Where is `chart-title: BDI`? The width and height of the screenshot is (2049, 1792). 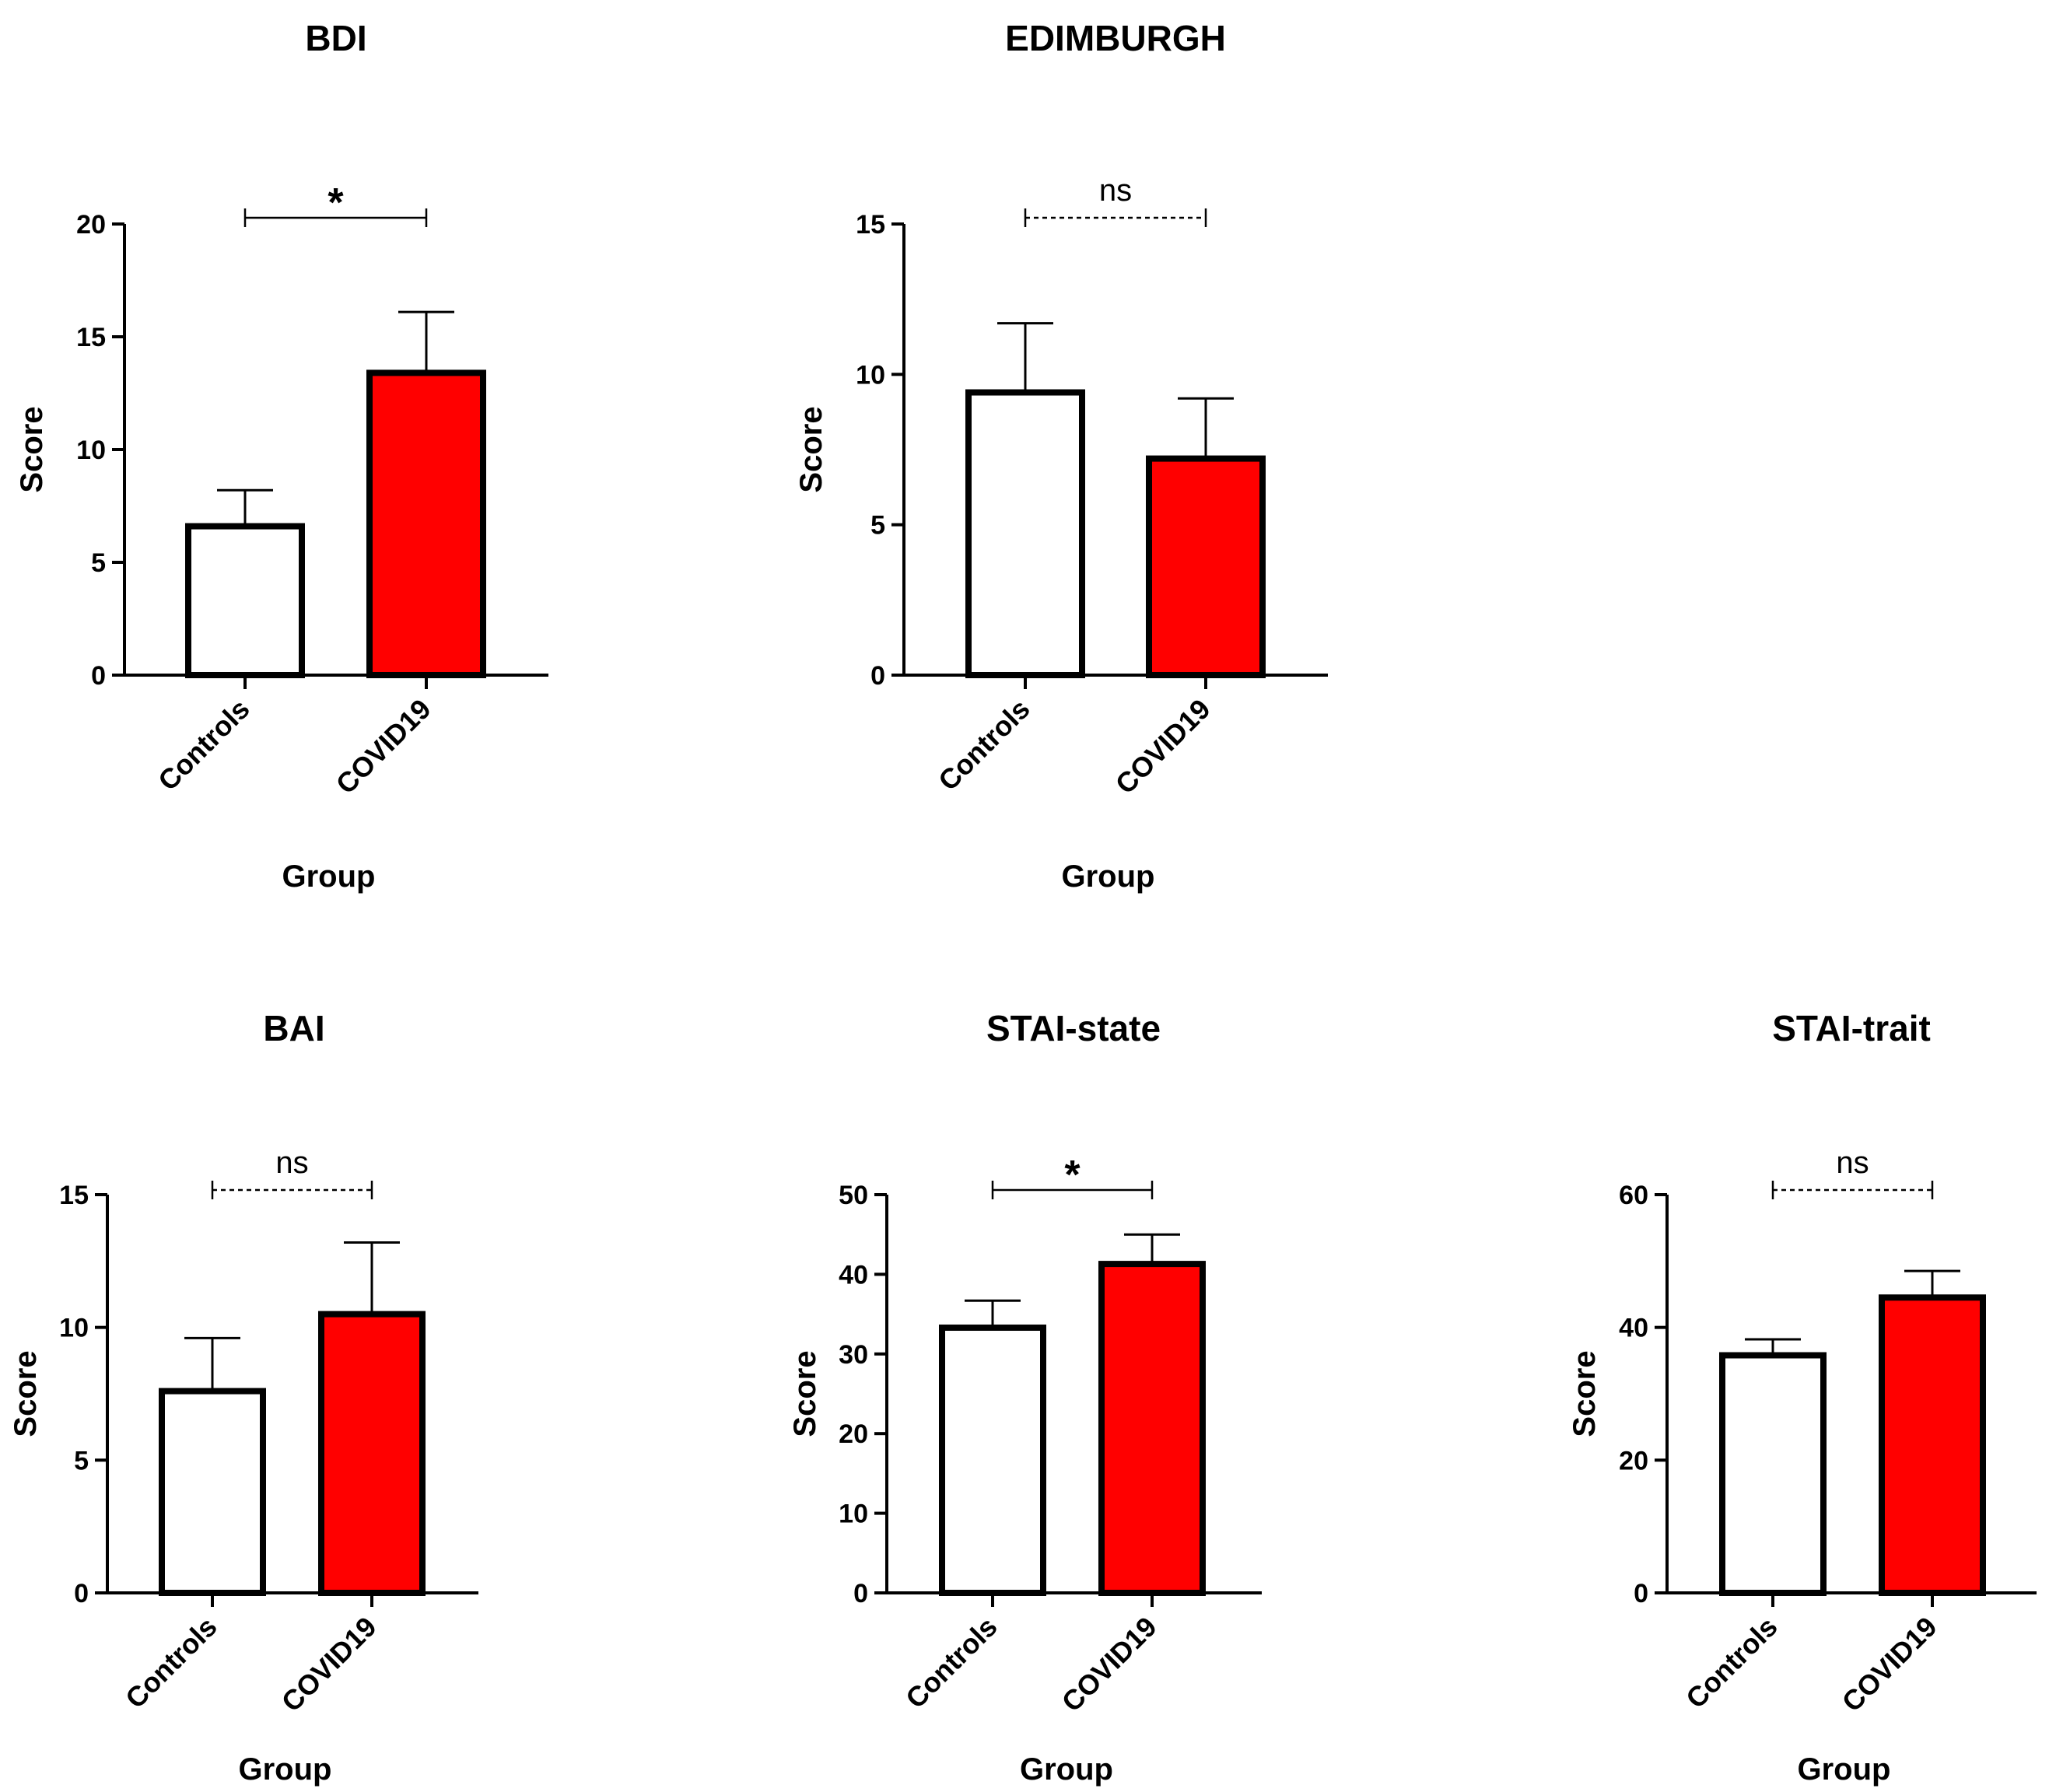
chart-title: BDI is located at coordinates (335, 38).